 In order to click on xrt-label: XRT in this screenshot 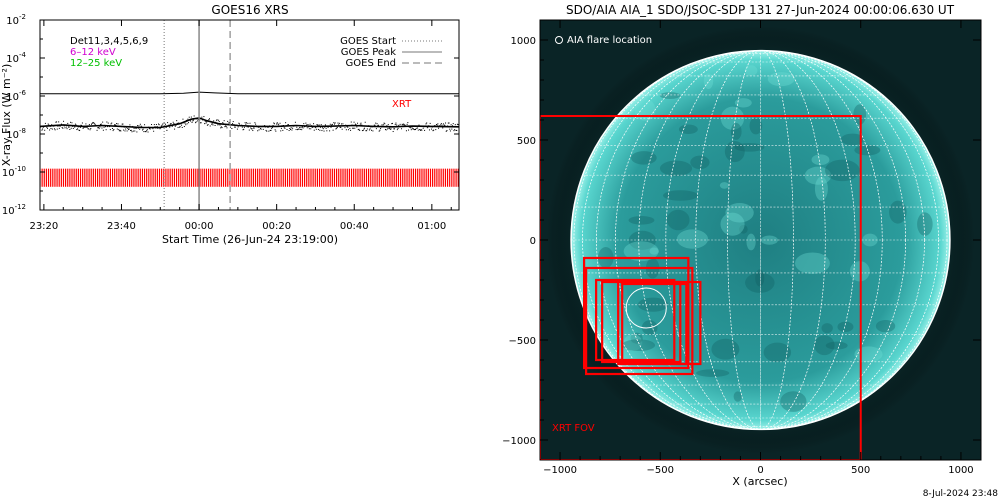, I will do `click(402, 104)`.